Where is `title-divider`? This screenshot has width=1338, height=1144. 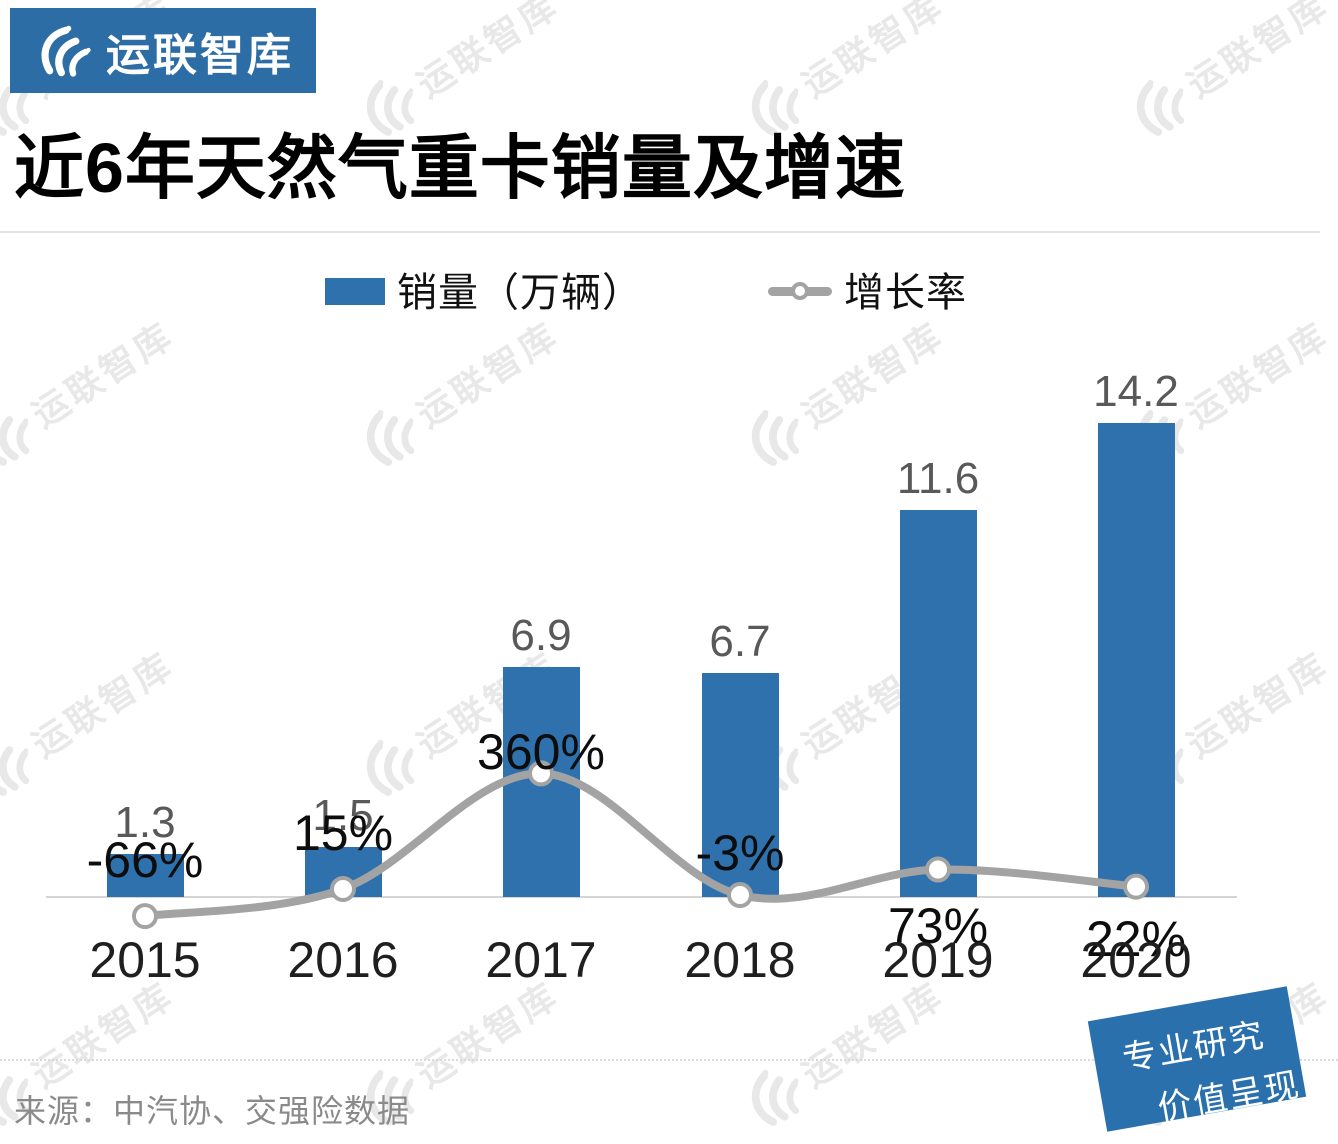 title-divider is located at coordinates (660, 232).